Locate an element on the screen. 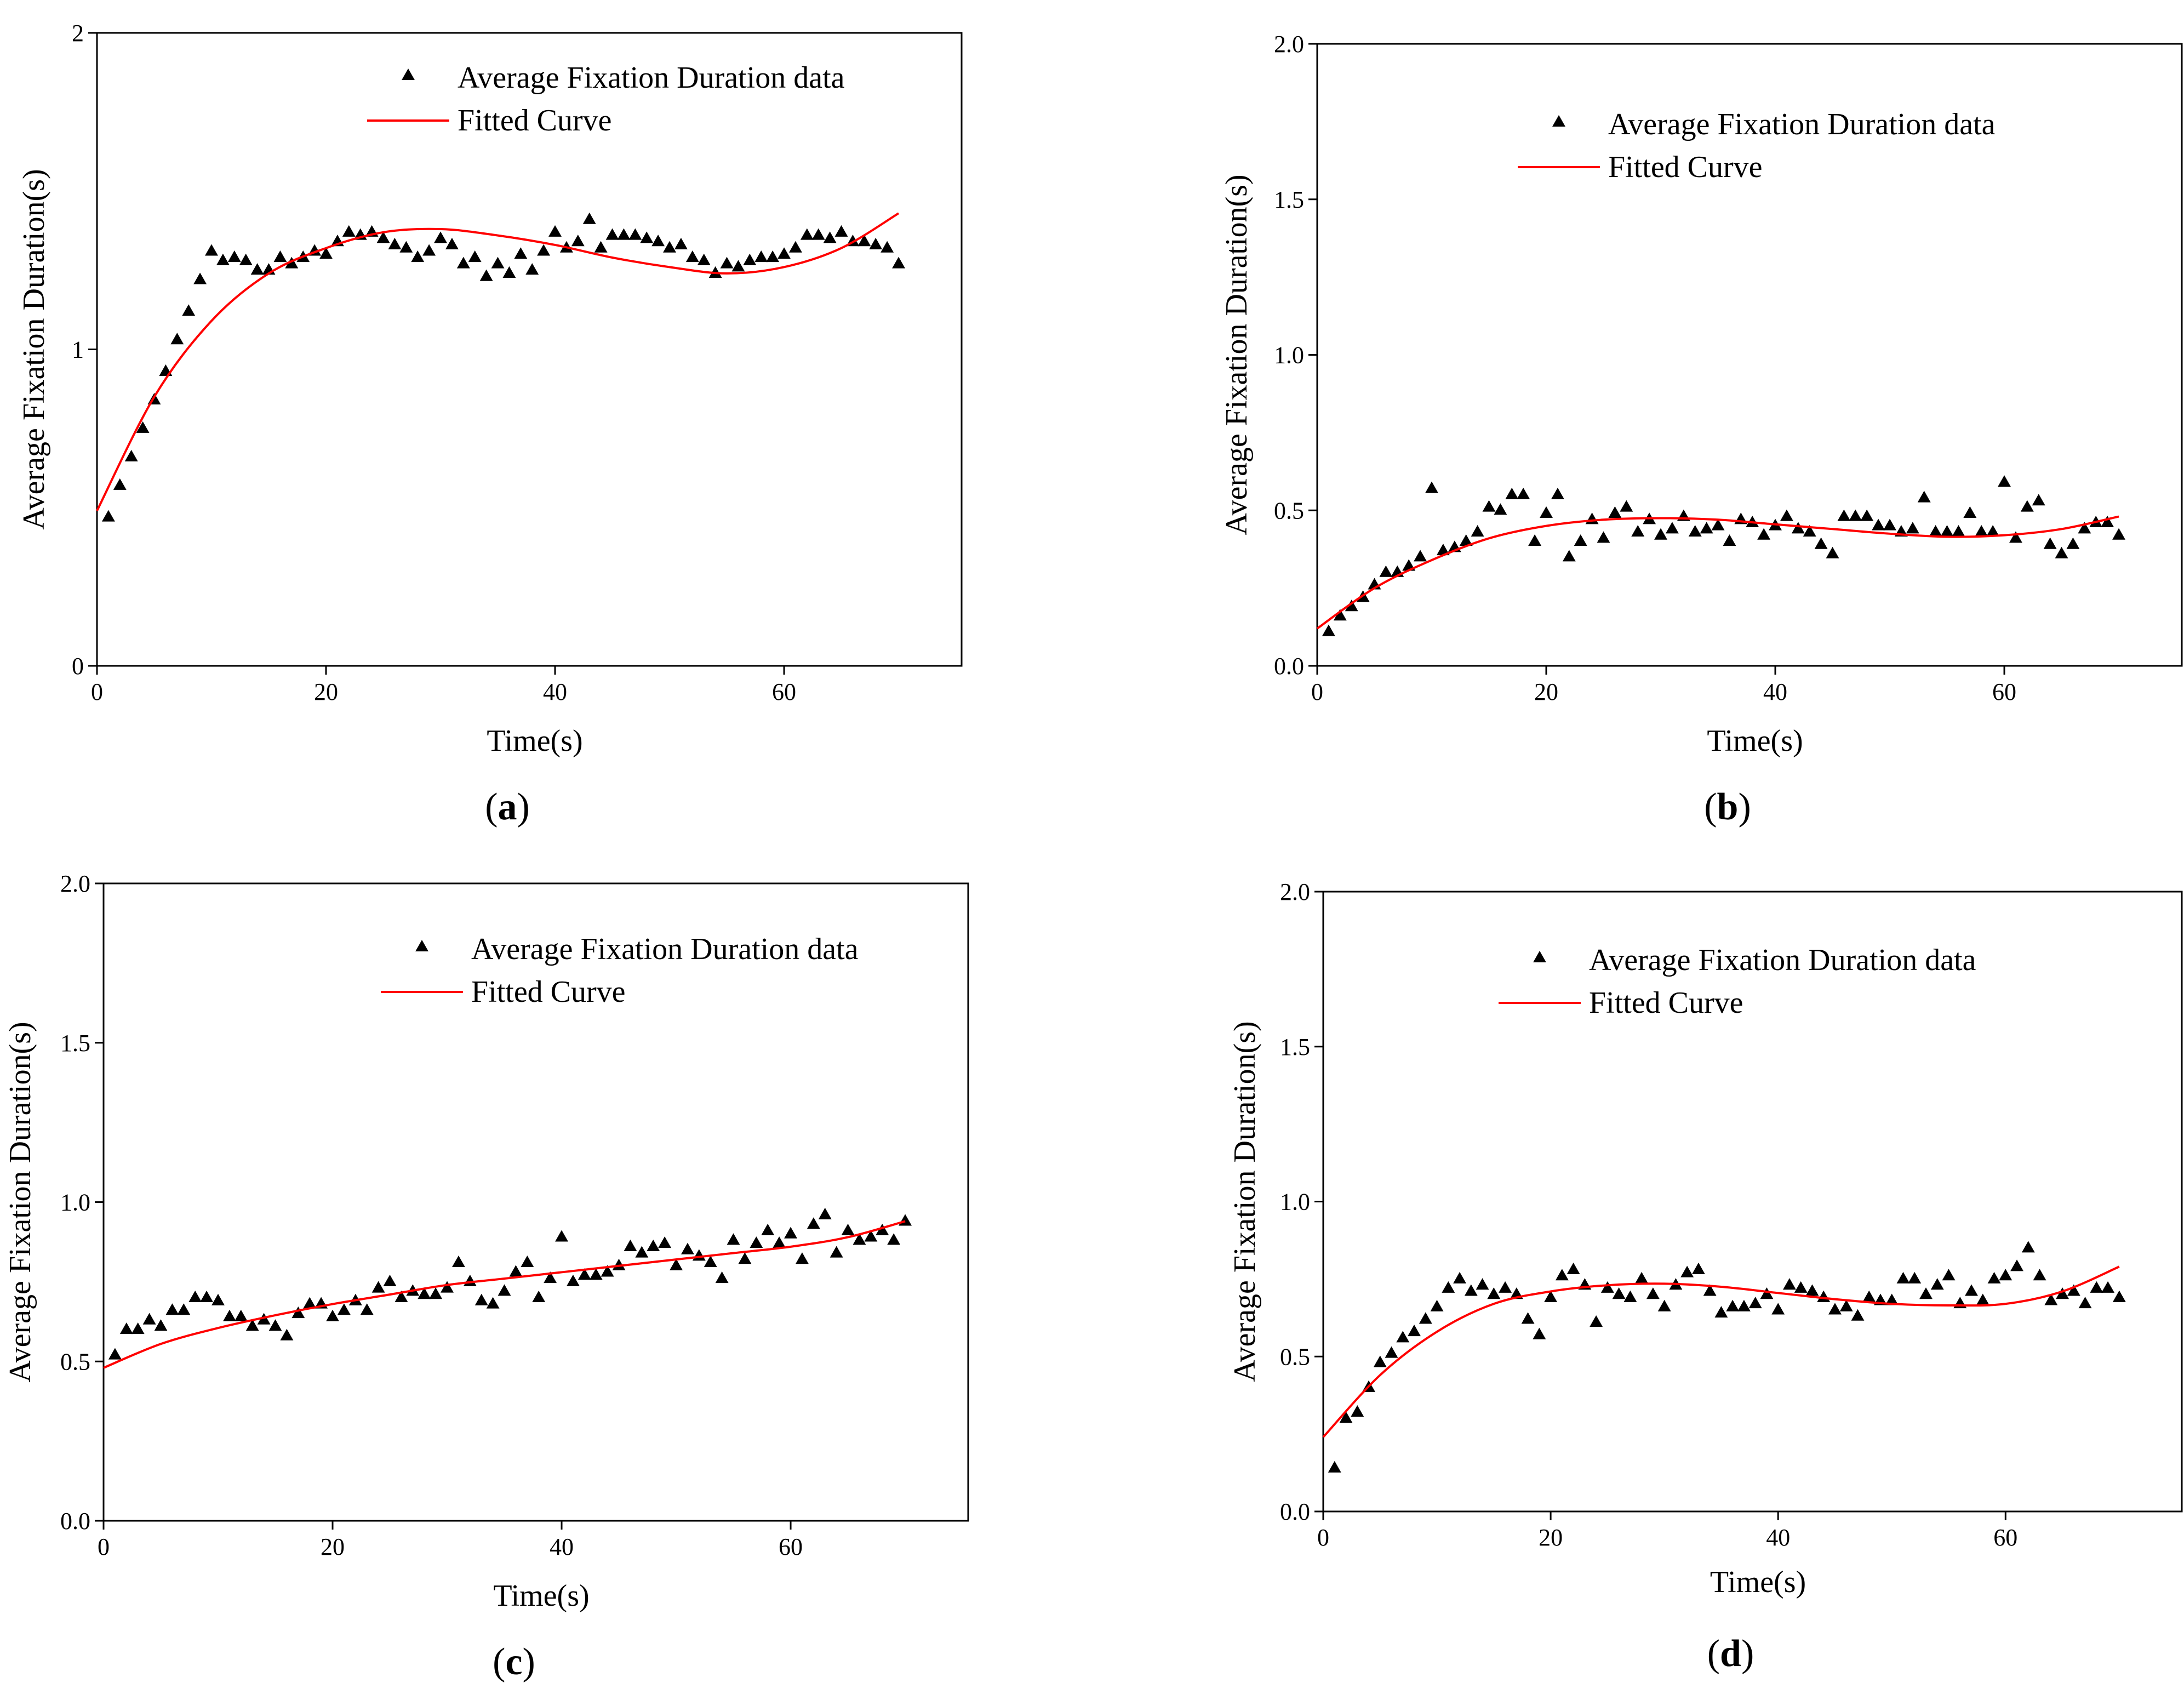 Image resolution: width=2184 pixels, height=1700 pixels. legend-marker-swatch is located at coordinates (1539, 957).